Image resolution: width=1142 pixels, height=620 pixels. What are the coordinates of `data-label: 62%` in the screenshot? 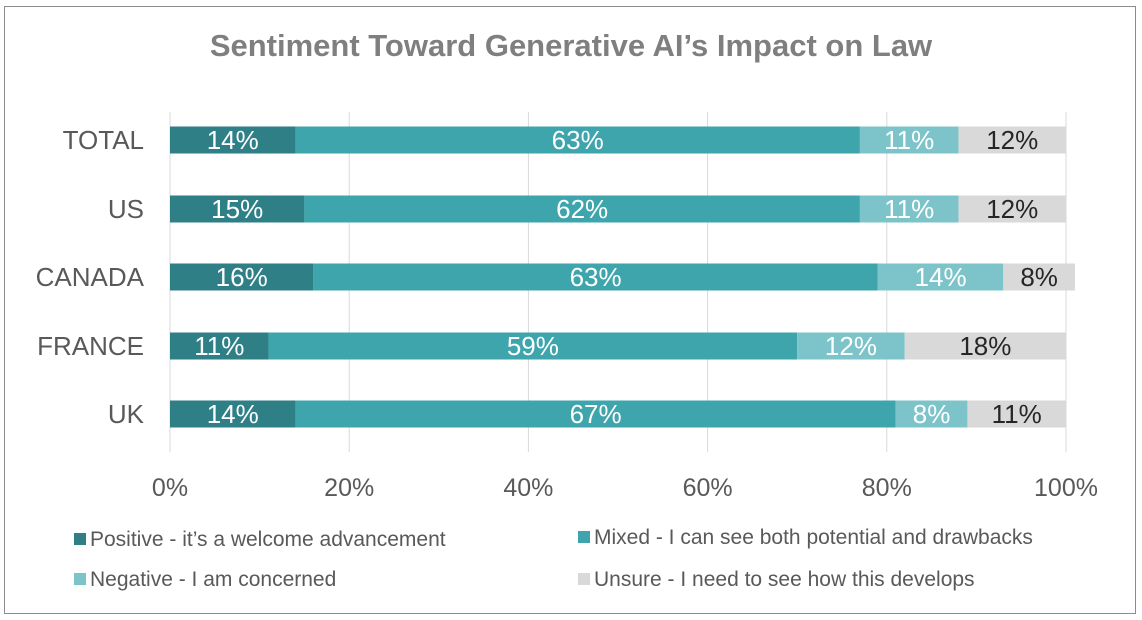 It's located at (582, 209).